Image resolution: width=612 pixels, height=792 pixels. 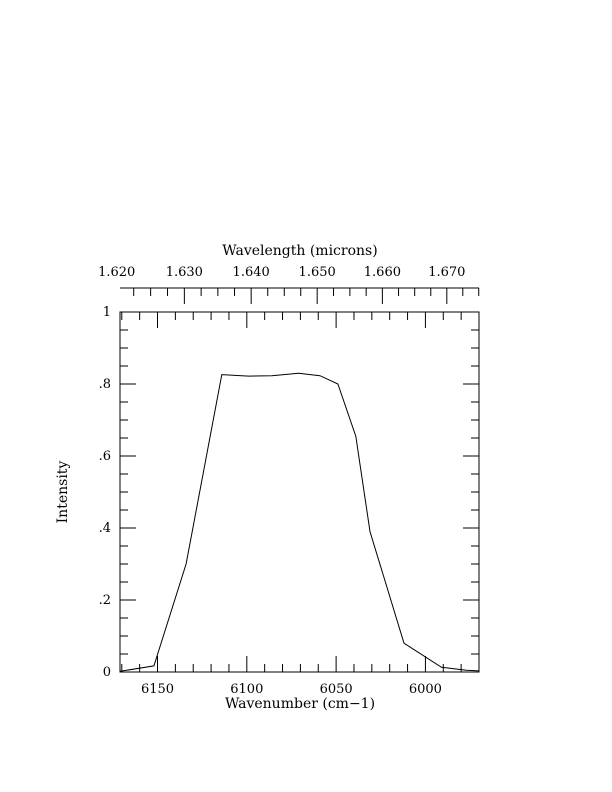 I want to click on x-tick-label: 6150, so click(x=157, y=689).